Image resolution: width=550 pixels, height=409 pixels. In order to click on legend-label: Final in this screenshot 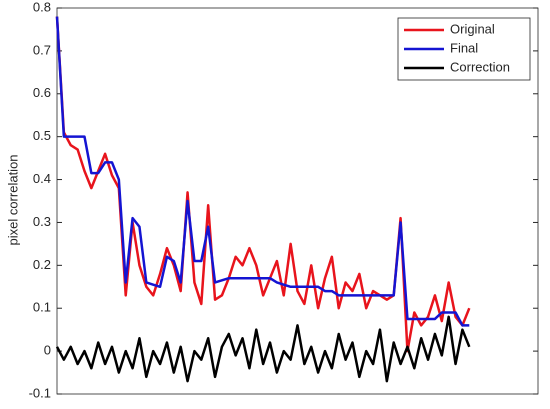, I will do `click(464, 47)`.